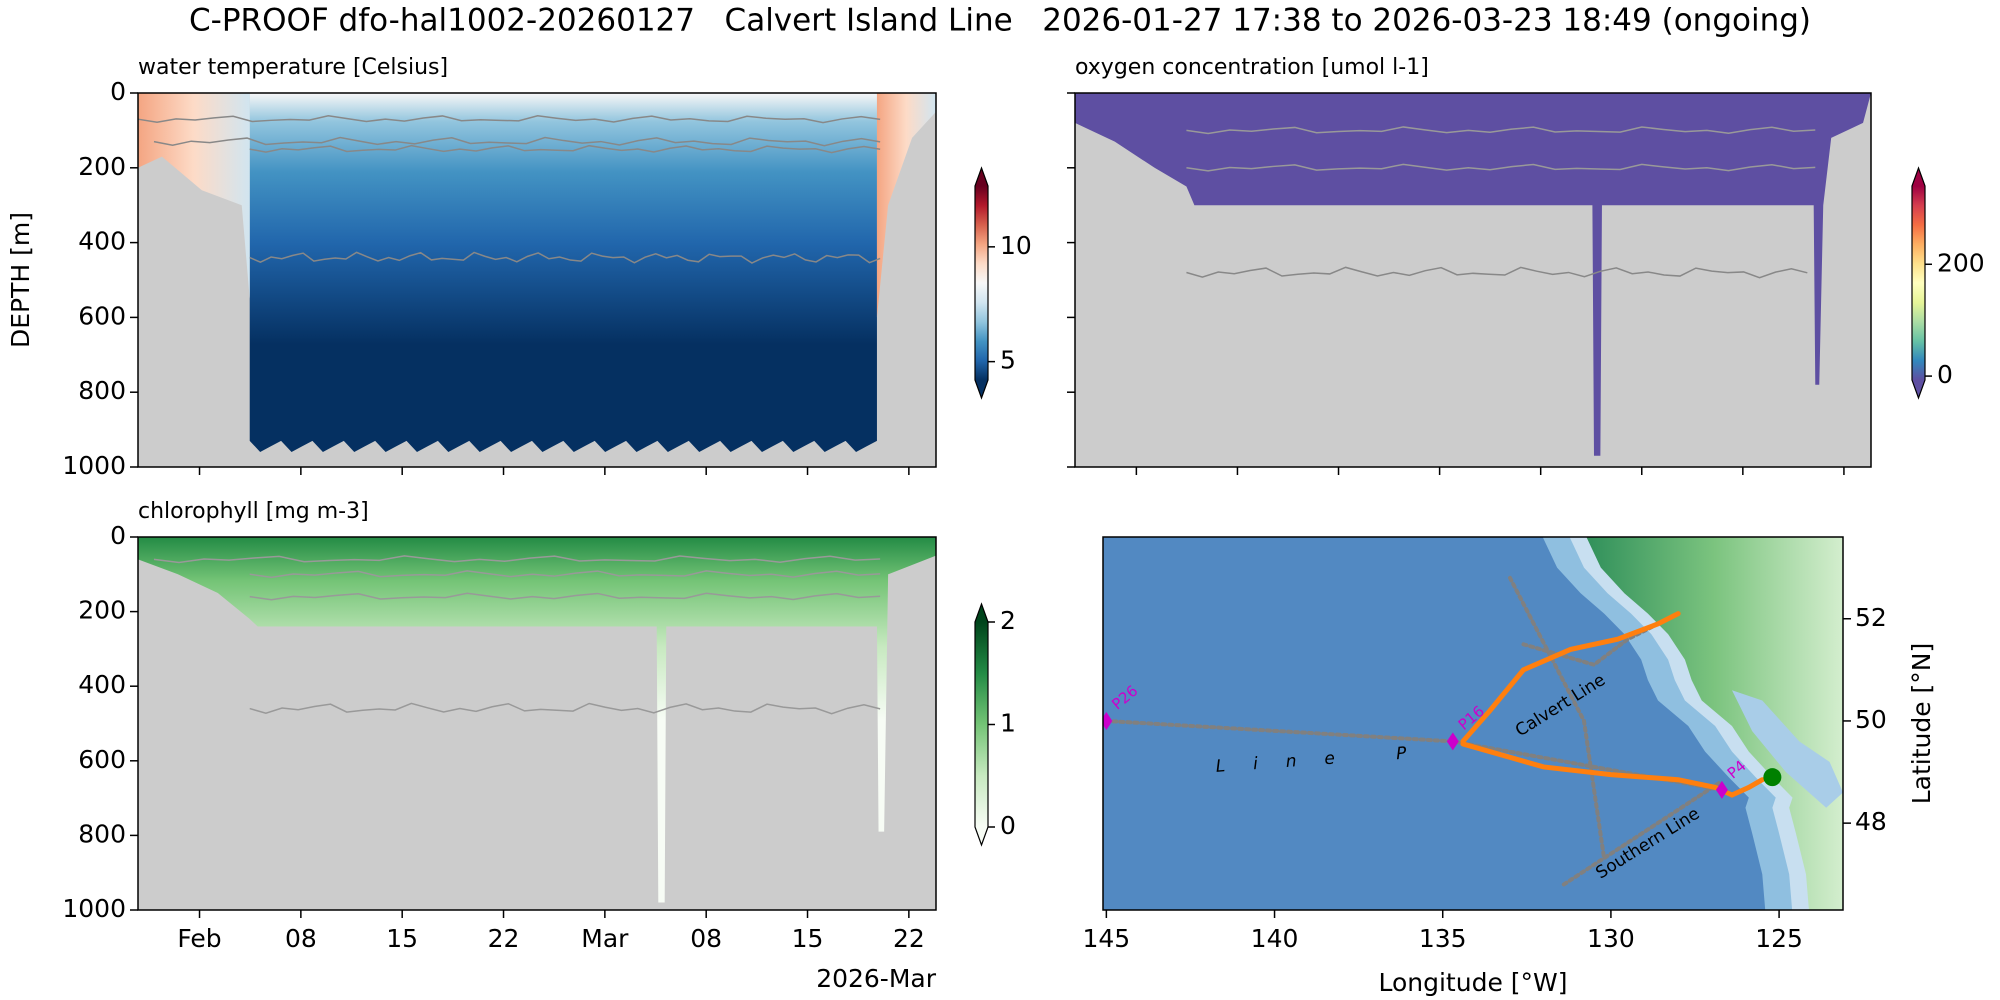  What do you see at coordinates (1611, 938) in the screenshot?
I see `x-tick-label: 130` at bounding box center [1611, 938].